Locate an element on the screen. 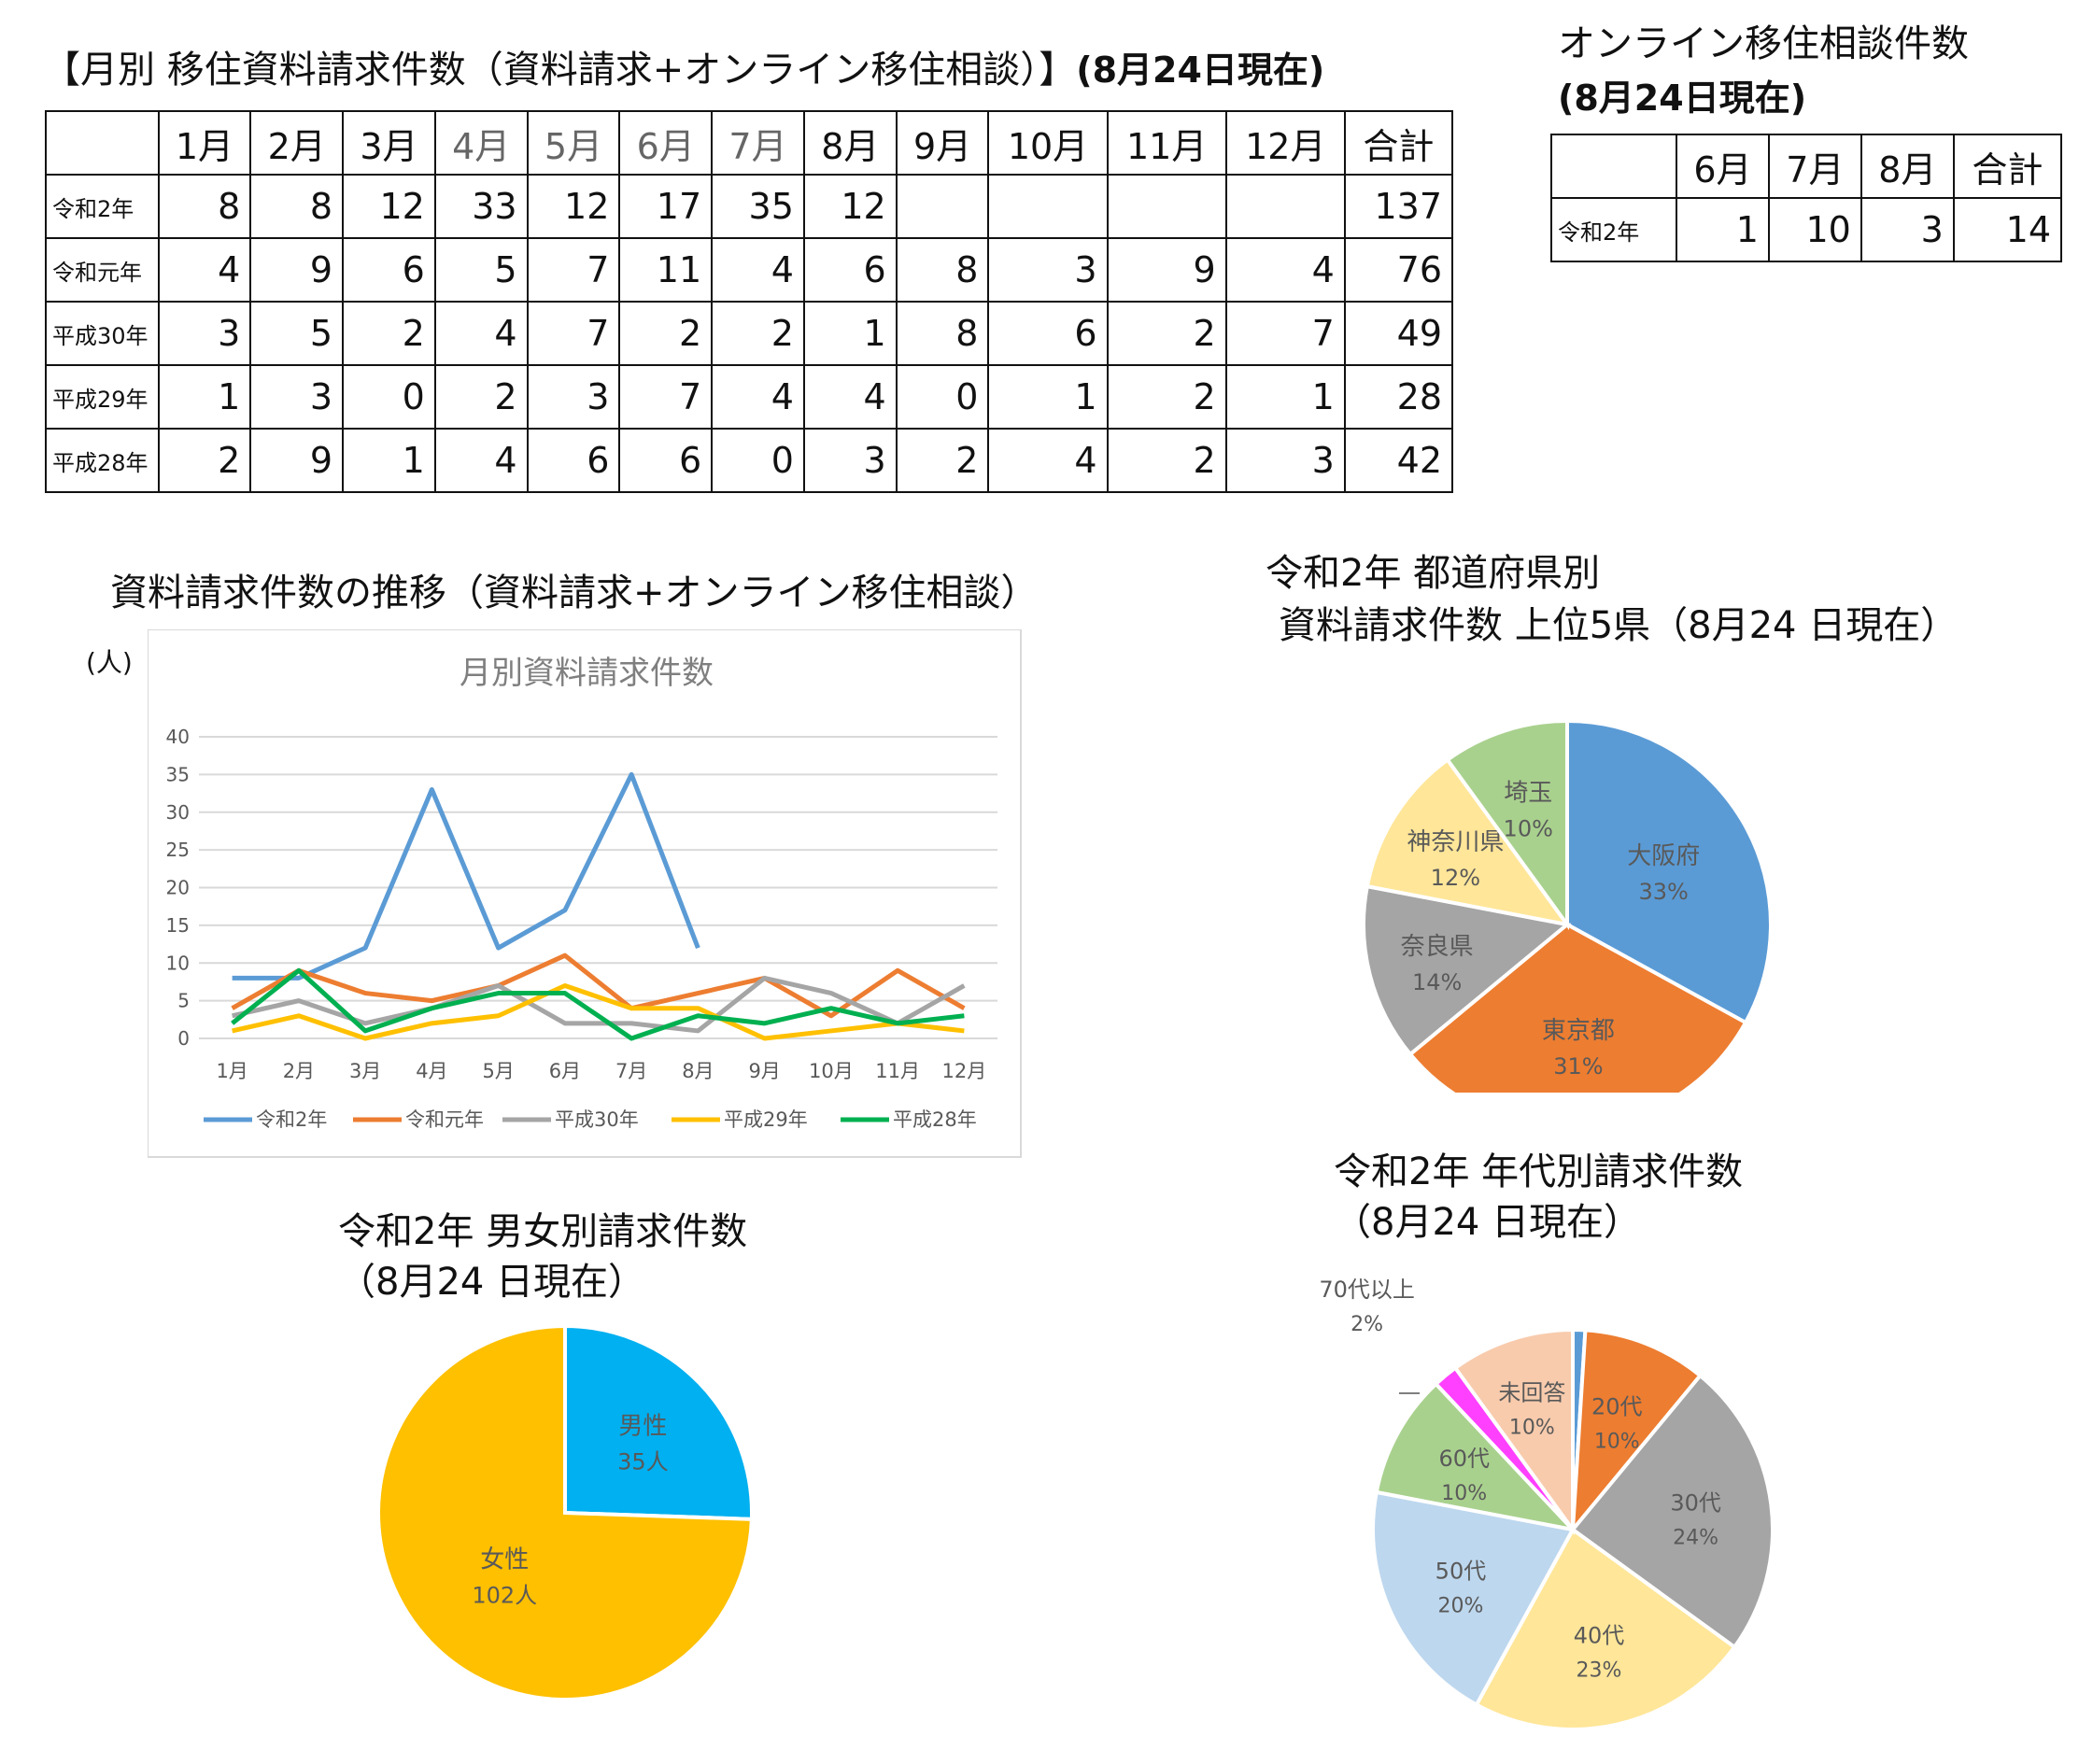 Image resolution: width=2093 pixels, height=1764 pixels. table-row: 令和2年 1 10 3 14 is located at coordinates (1806, 229).